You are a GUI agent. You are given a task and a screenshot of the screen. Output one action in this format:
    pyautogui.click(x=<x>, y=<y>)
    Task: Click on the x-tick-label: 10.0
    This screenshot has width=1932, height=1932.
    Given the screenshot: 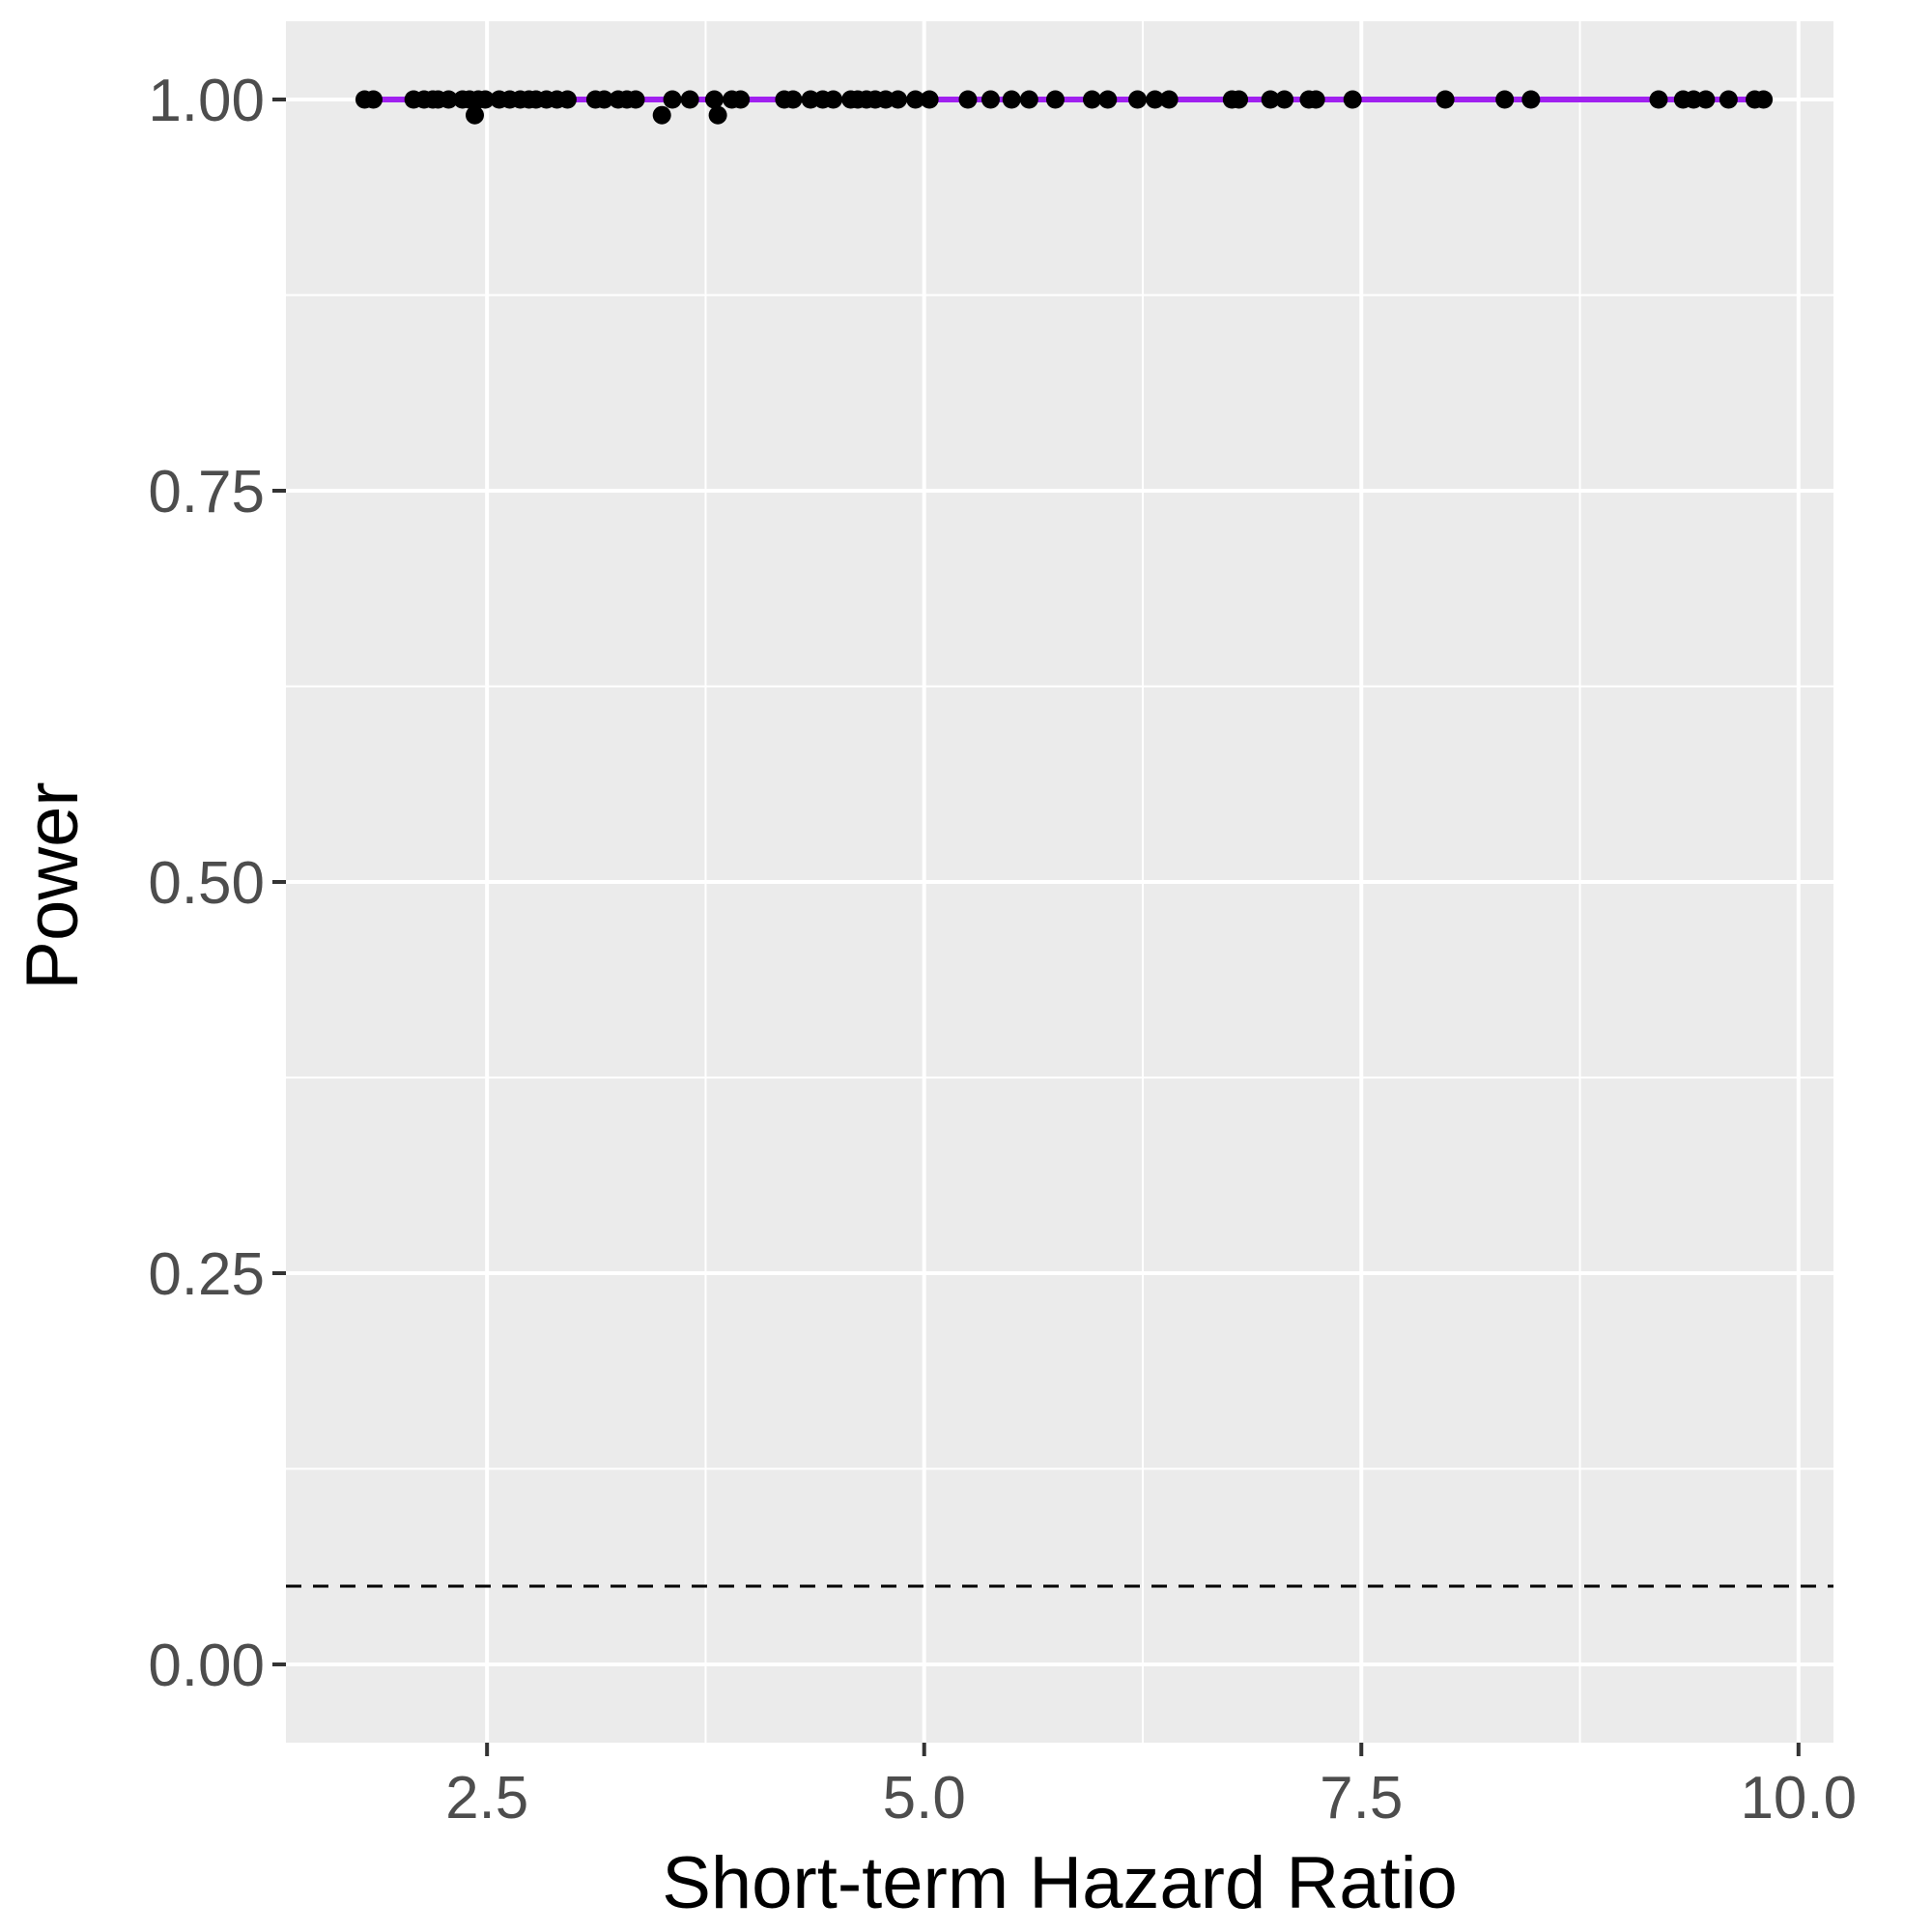 What is the action you would take?
    pyautogui.click(x=1798, y=1798)
    